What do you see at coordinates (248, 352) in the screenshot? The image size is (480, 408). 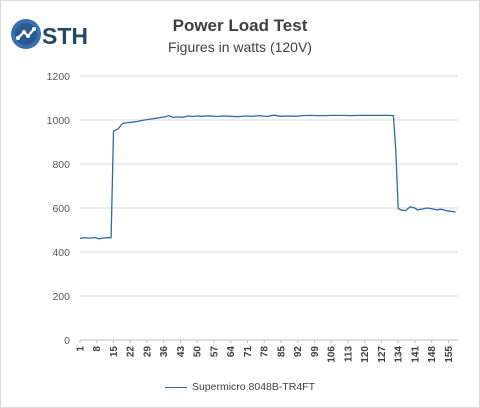 I see `x-tick-label: 71` at bounding box center [248, 352].